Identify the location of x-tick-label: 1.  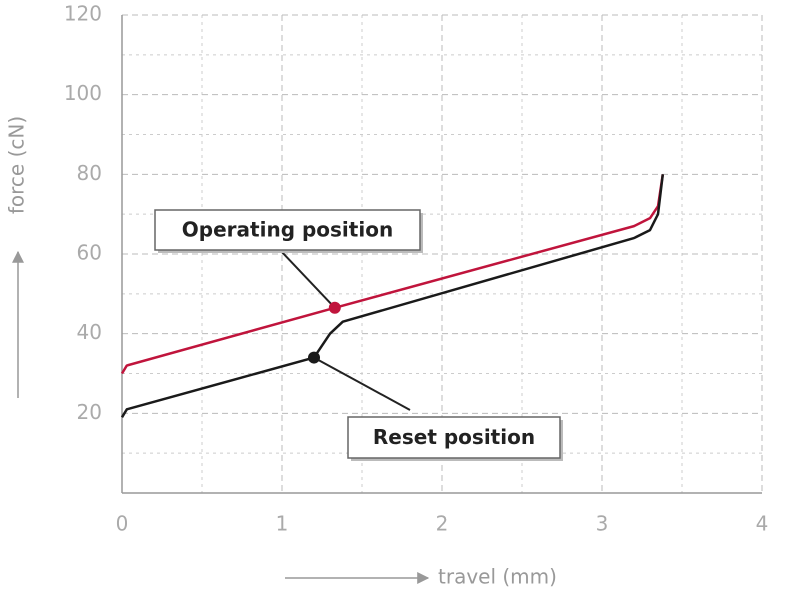
(282, 524).